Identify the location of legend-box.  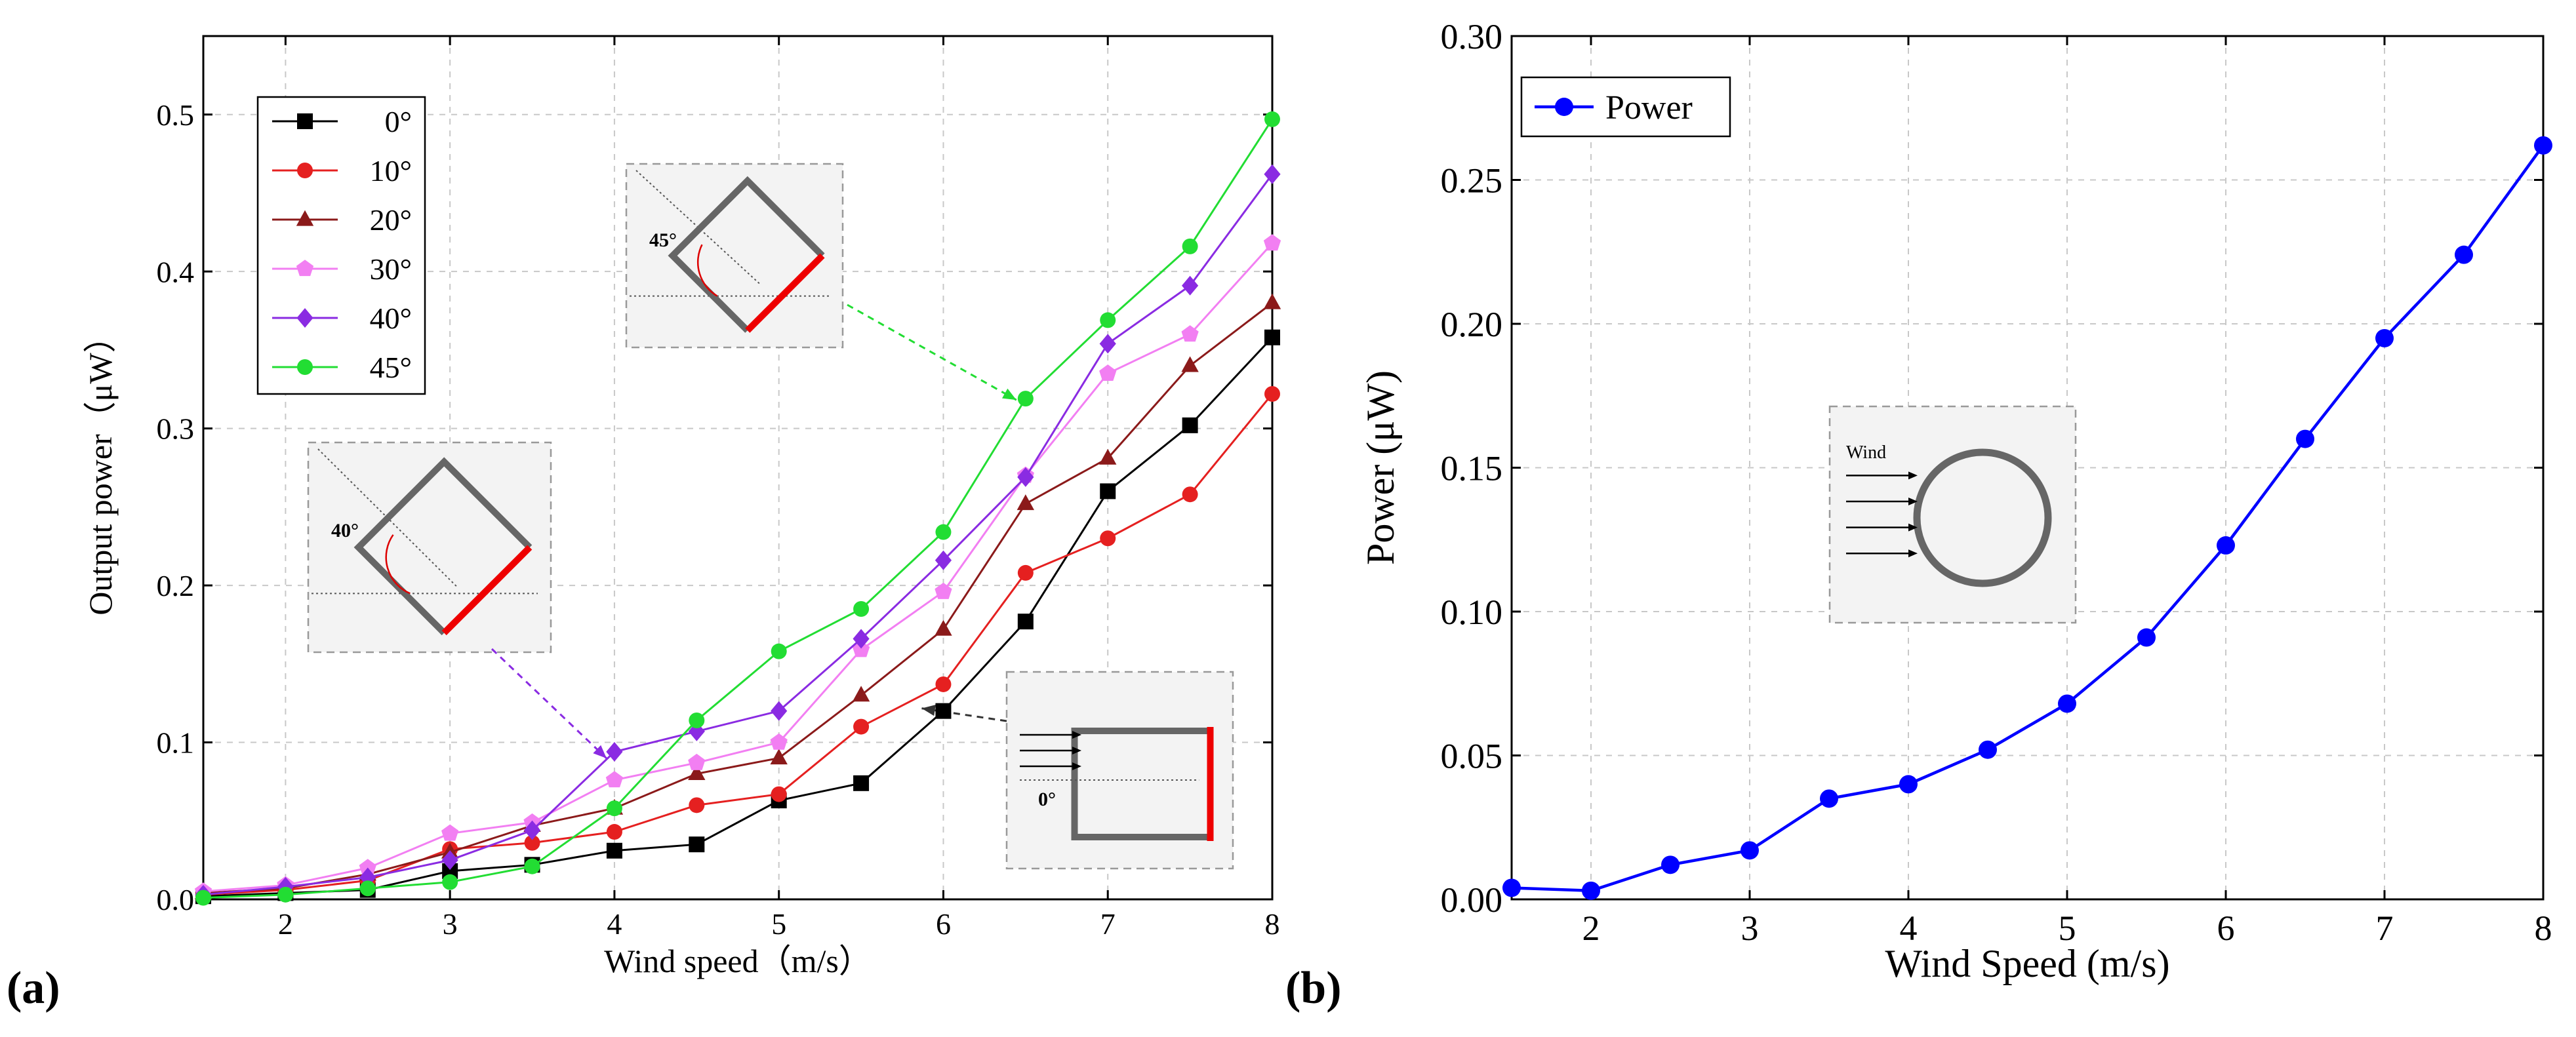
(341, 245).